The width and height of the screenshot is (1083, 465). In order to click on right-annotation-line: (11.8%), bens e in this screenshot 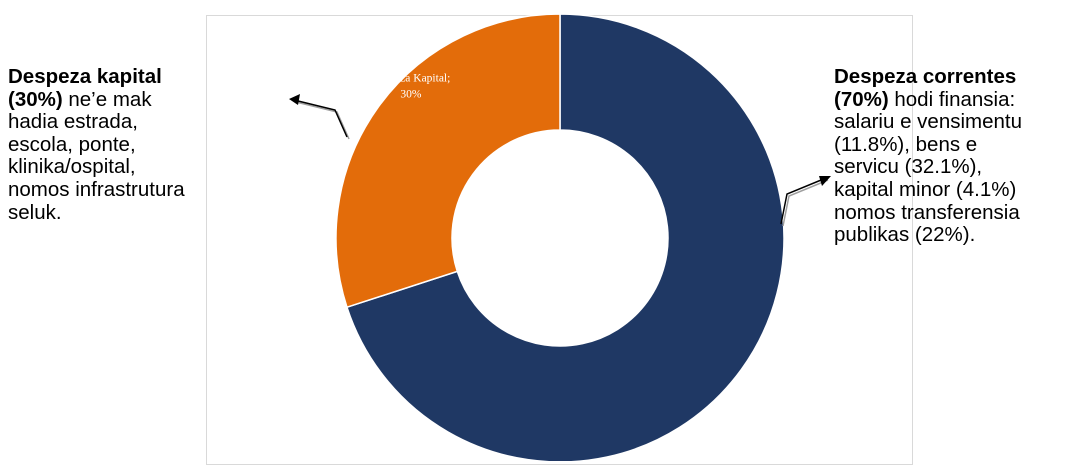, I will do `click(906, 144)`.